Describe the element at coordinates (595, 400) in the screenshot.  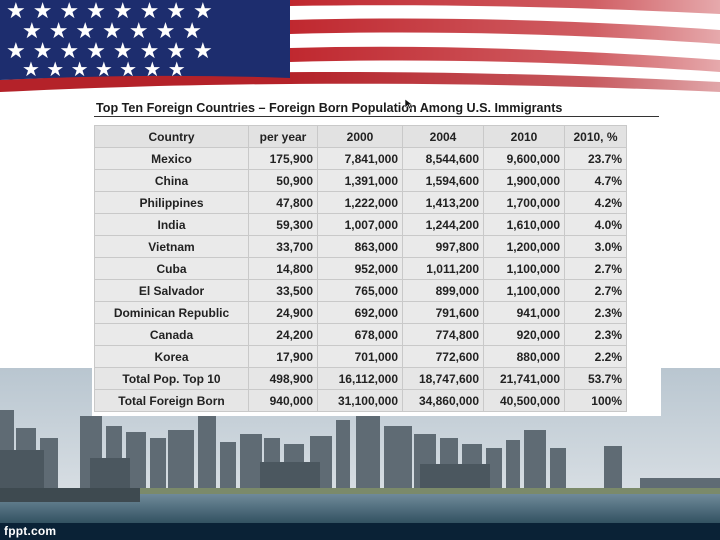
I see `cell-2010-percent: 100%` at that location.